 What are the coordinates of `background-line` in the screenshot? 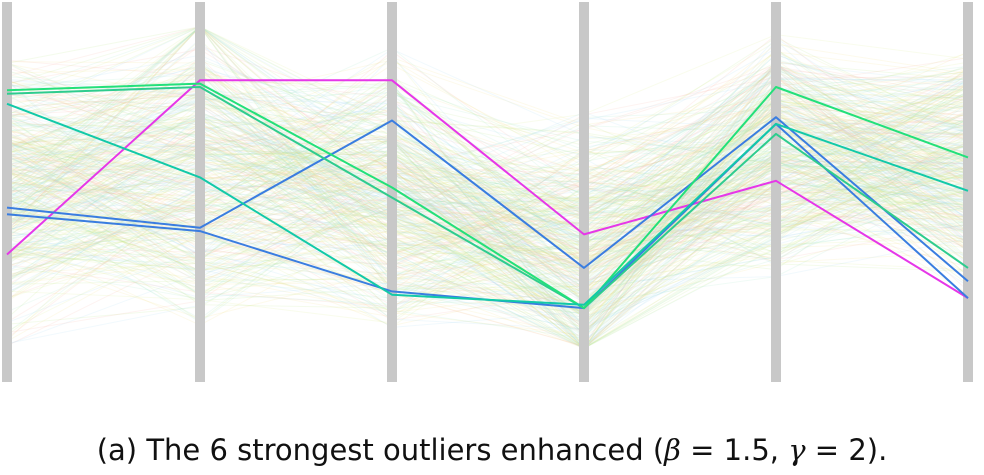 It's located at (487, 183).